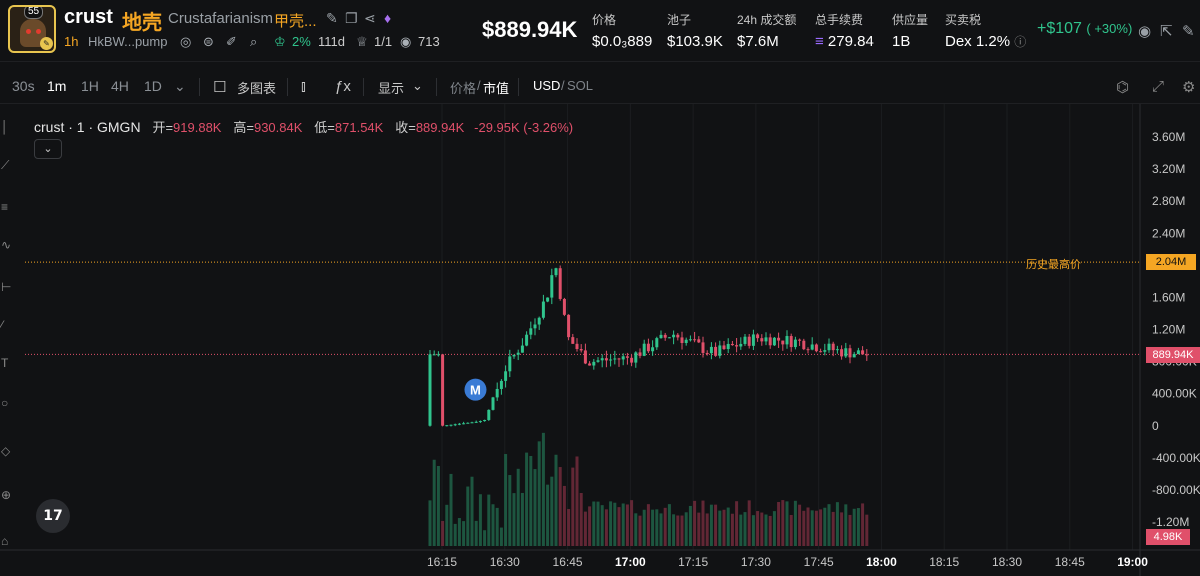 This screenshot has height=576, width=1200. I want to click on list-icon: ⊜, so click(208, 41).